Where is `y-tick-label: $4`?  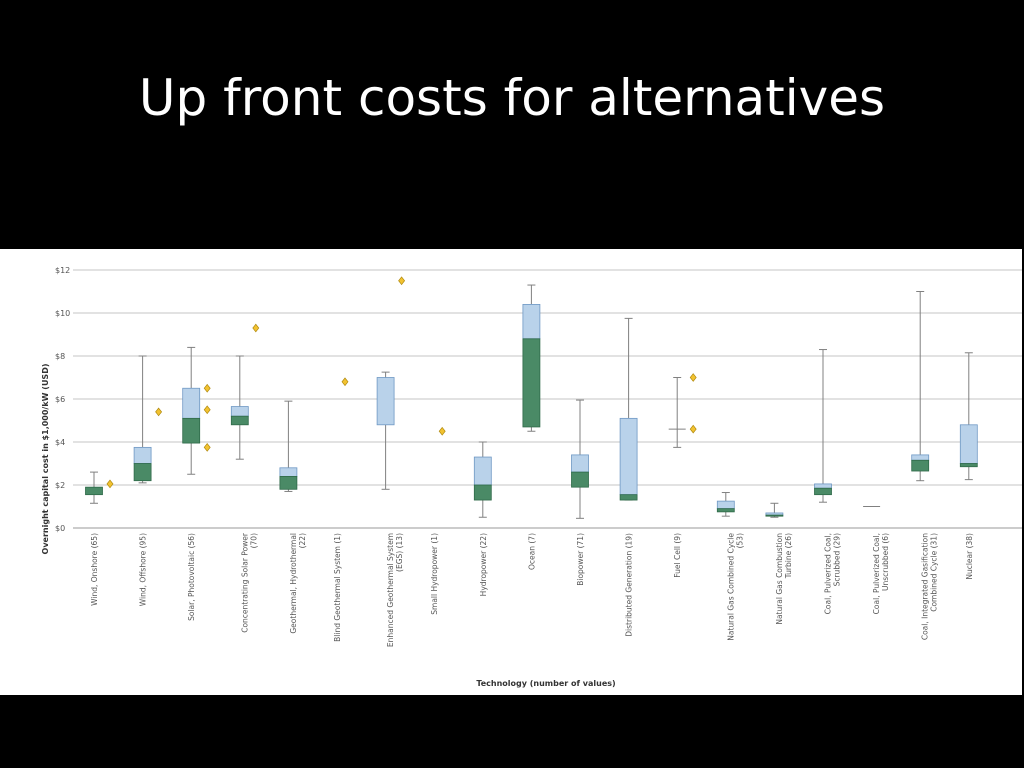
y-tick-label: $4 is located at coordinates (60, 442).